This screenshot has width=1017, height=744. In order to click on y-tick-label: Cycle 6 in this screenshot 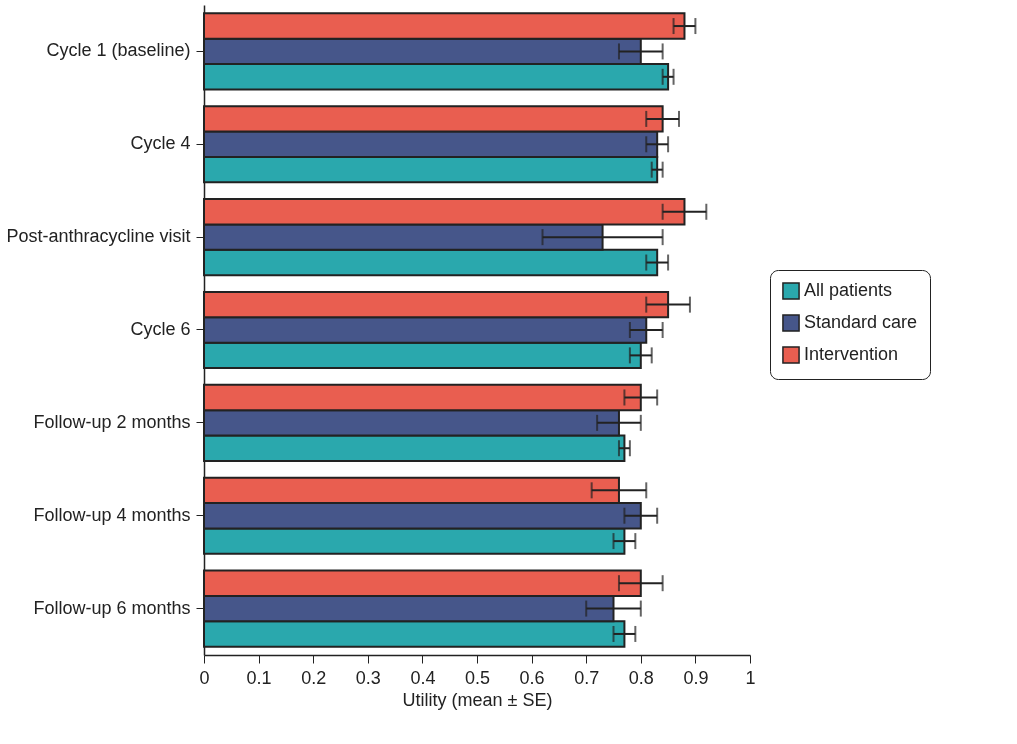, I will do `click(160, 329)`.